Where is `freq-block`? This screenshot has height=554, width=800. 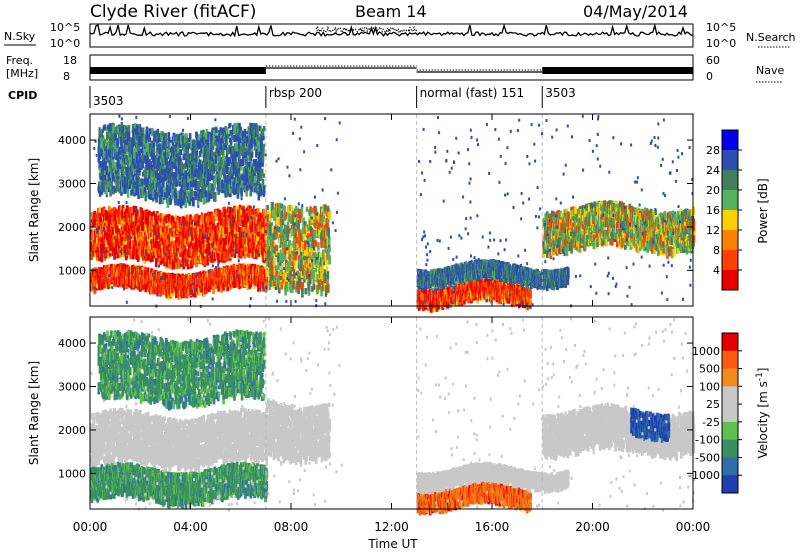
freq-block is located at coordinates (617, 70).